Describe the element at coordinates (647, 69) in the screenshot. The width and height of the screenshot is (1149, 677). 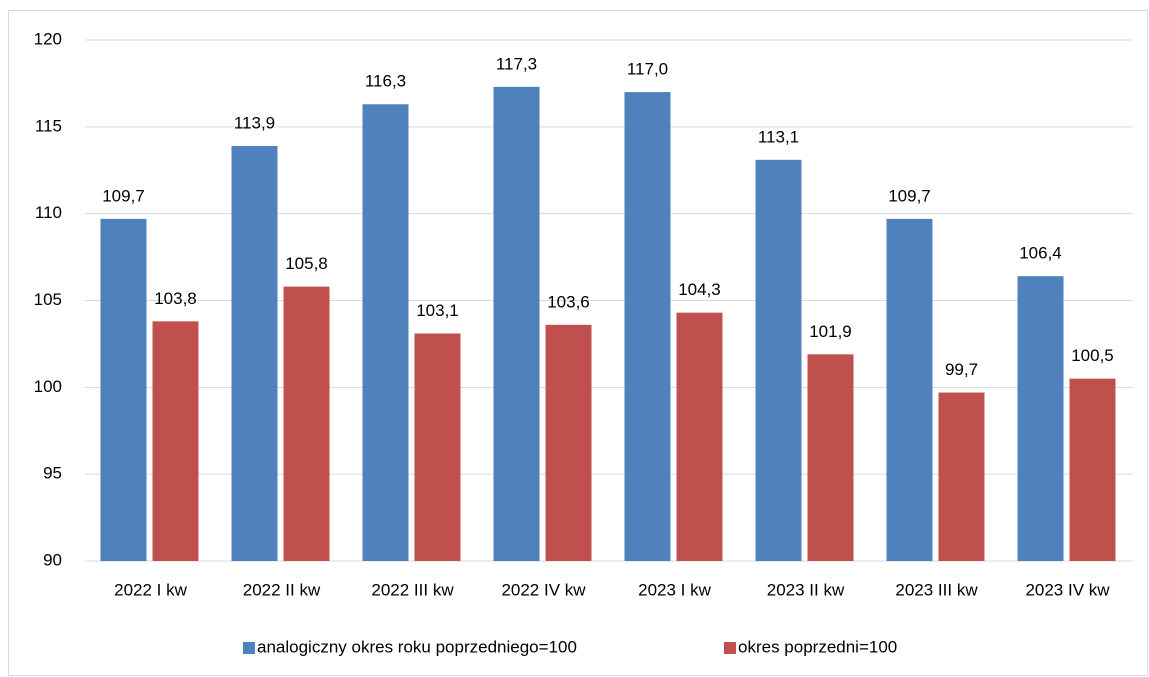
I see `value-label: 117,0` at that location.